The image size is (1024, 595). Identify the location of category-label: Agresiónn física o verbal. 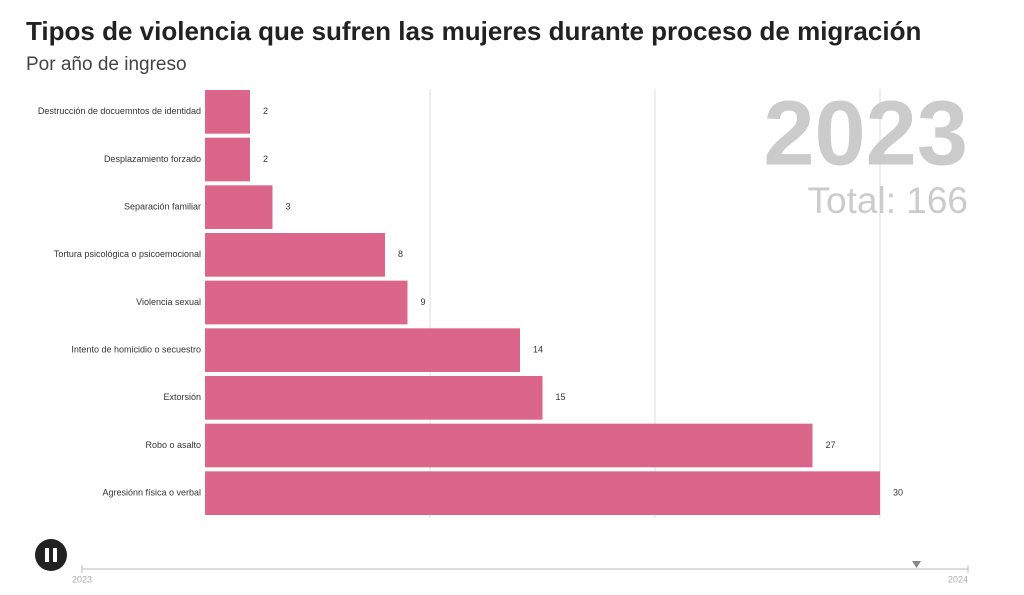
(151, 493).